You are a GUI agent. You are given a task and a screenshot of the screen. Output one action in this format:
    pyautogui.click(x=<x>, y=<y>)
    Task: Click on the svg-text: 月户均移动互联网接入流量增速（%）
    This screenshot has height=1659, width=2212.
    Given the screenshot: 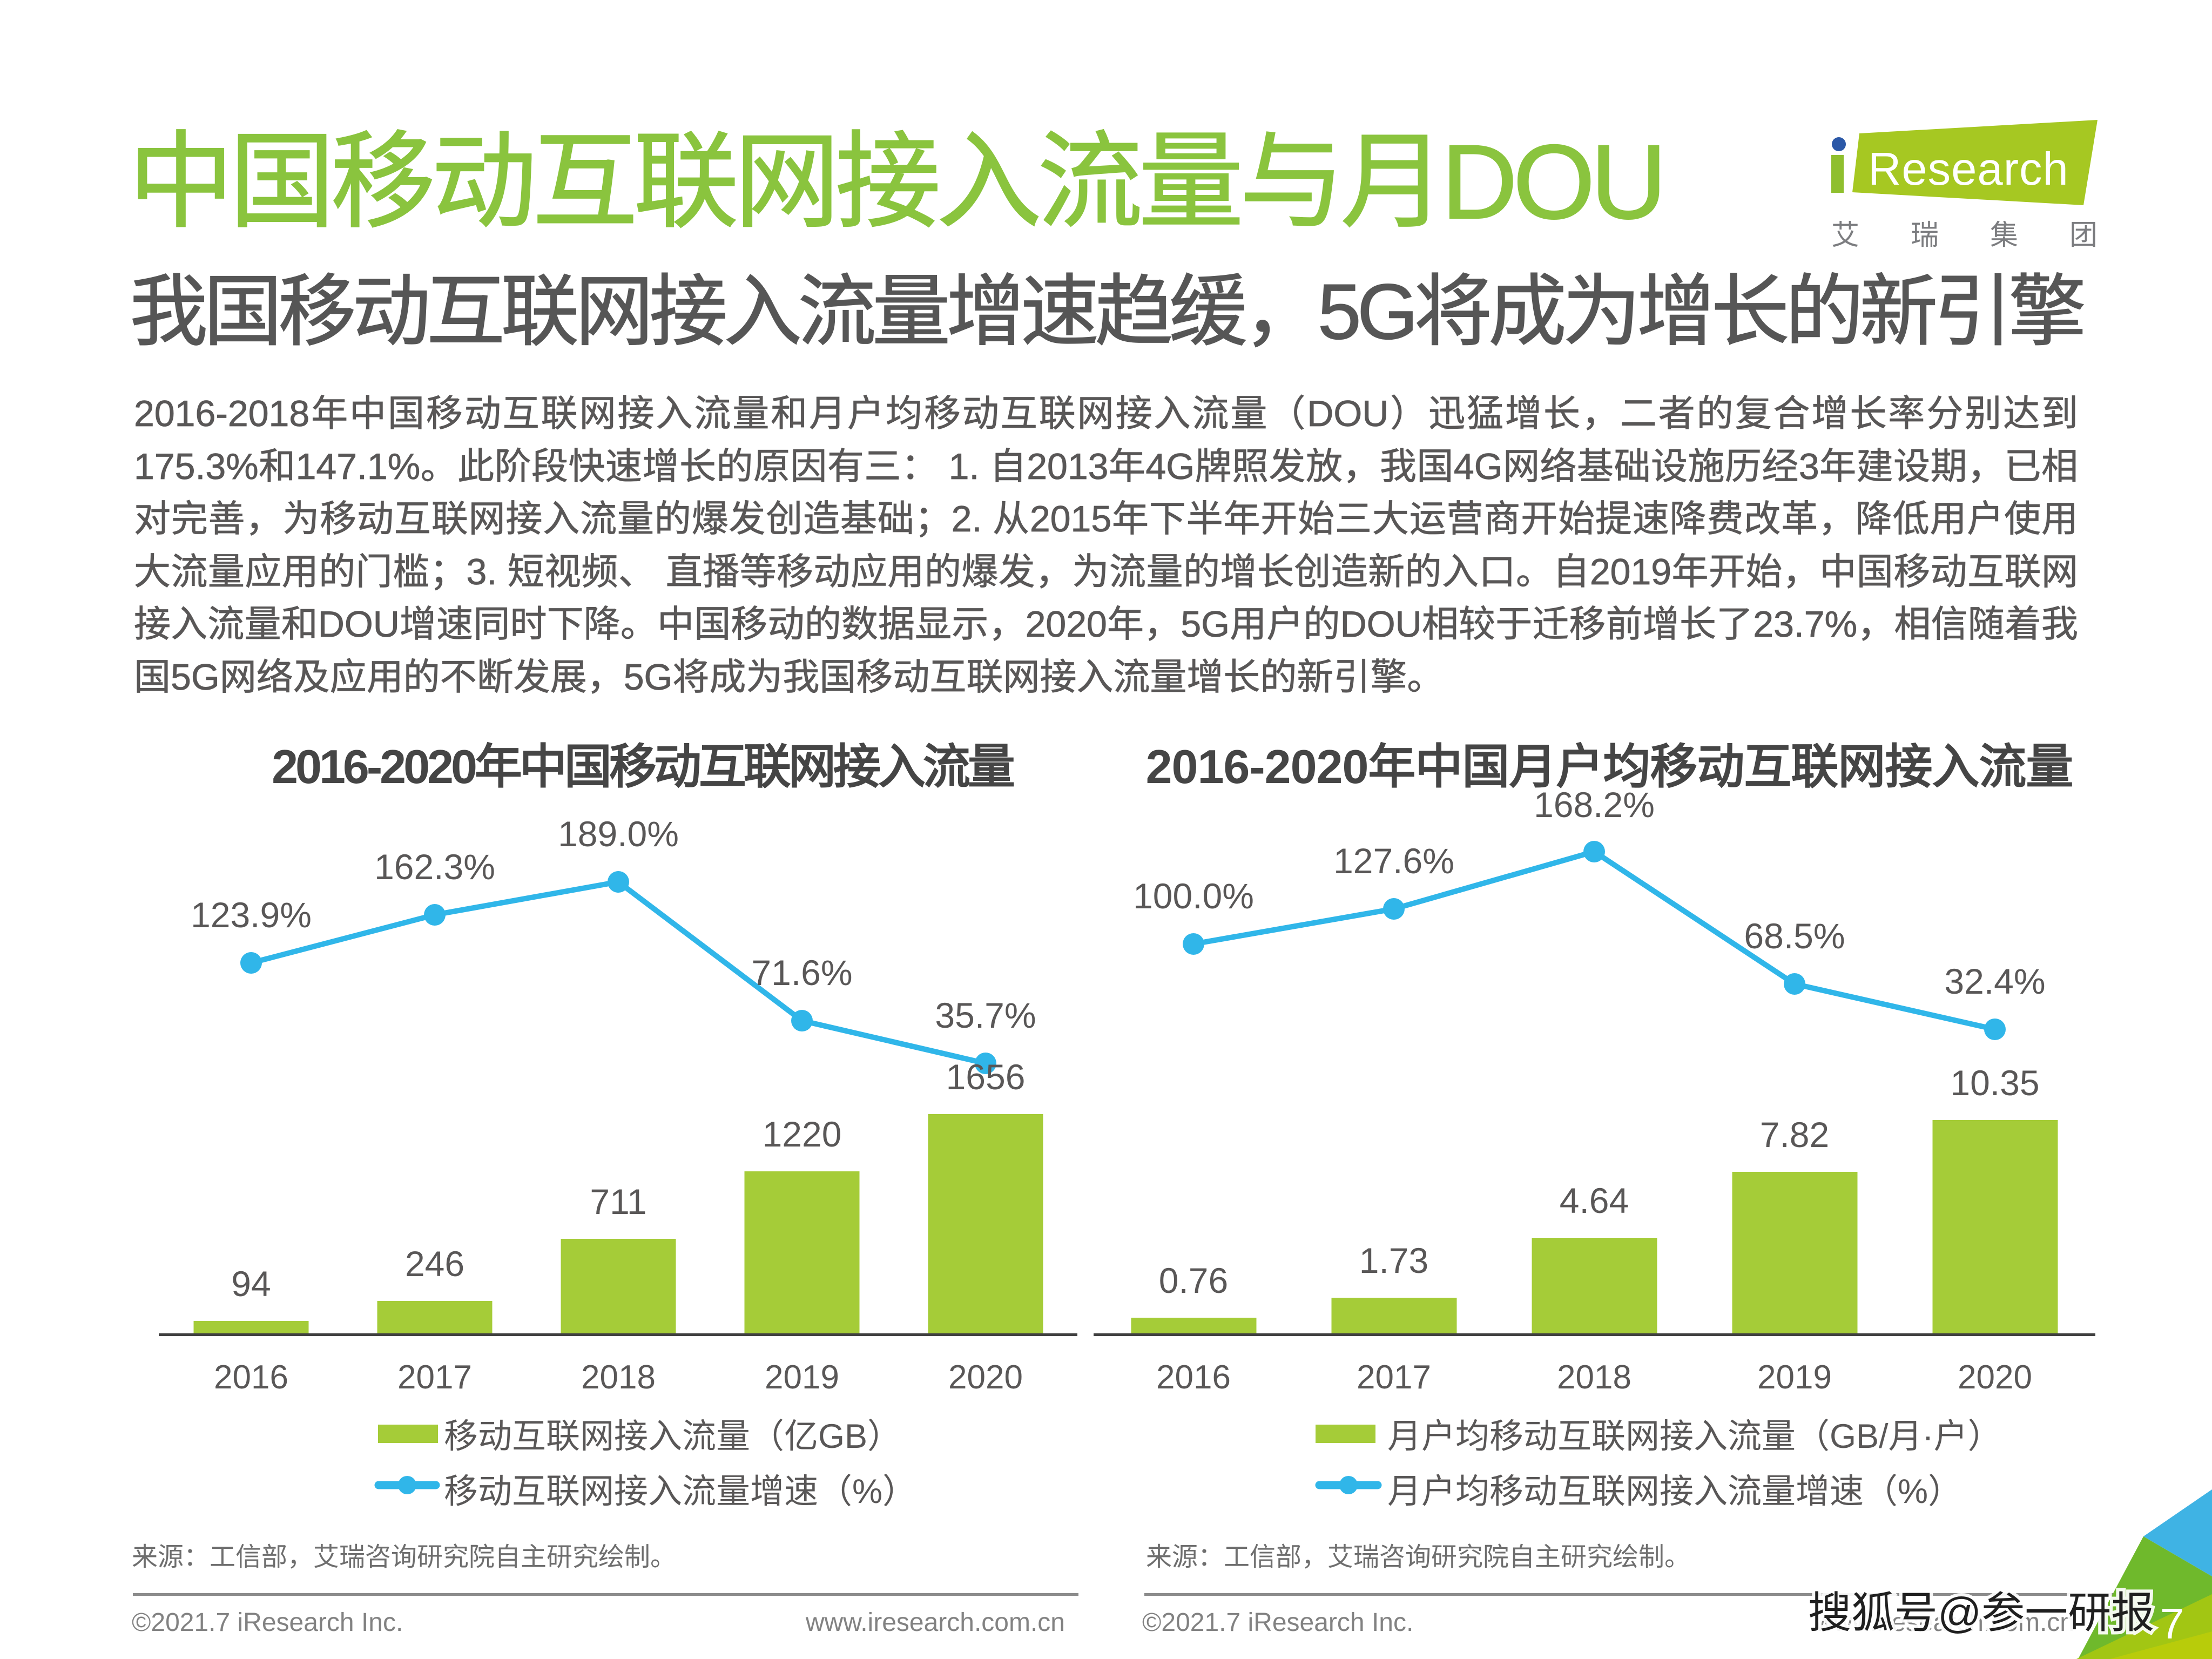 What is the action you would take?
    pyautogui.click(x=1674, y=1491)
    